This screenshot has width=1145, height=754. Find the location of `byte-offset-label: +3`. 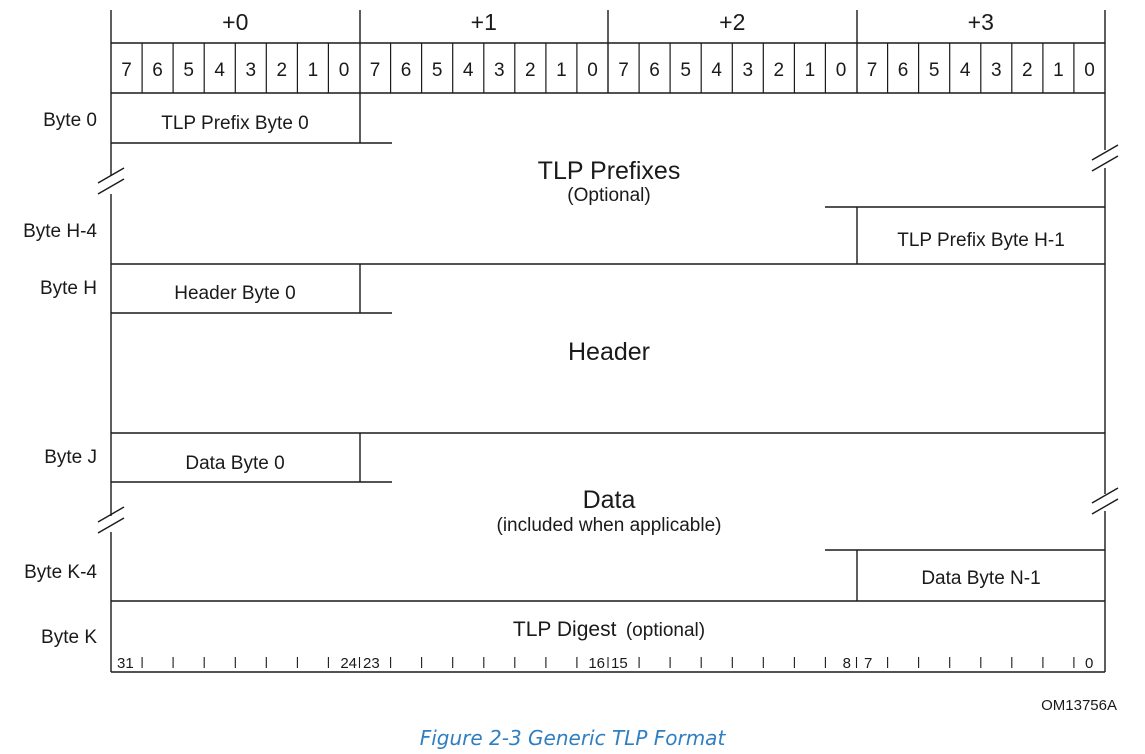

byte-offset-label: +3 is located at coordinates (981, 22).